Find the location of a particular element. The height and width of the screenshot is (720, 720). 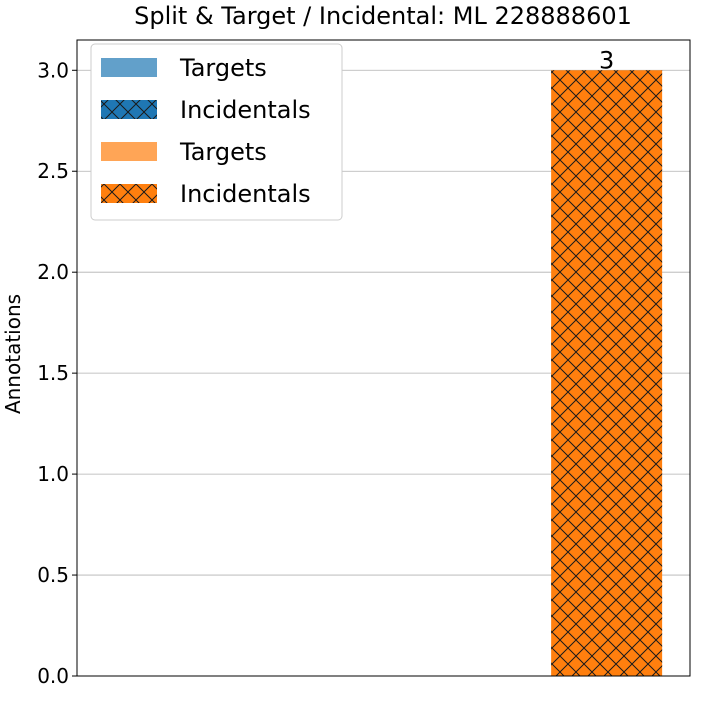

y-tick-label: 2.5 is located at coordinates (53, 171).